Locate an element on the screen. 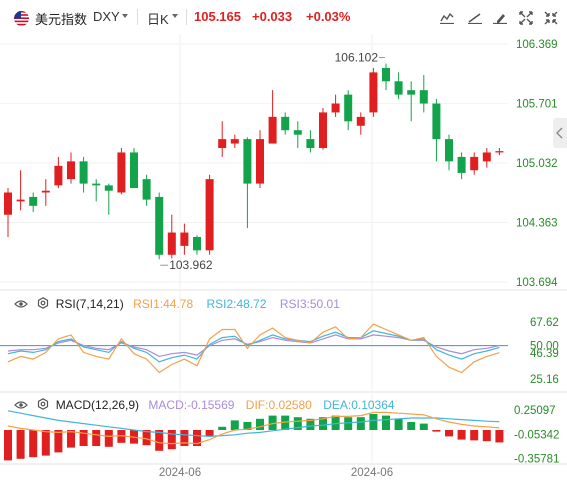 This screenshot has height=484, width=567. chart-header: 美元指数 DXY 日K 105.165 +0.033 +0.03% is located at coordinates (283, 17).